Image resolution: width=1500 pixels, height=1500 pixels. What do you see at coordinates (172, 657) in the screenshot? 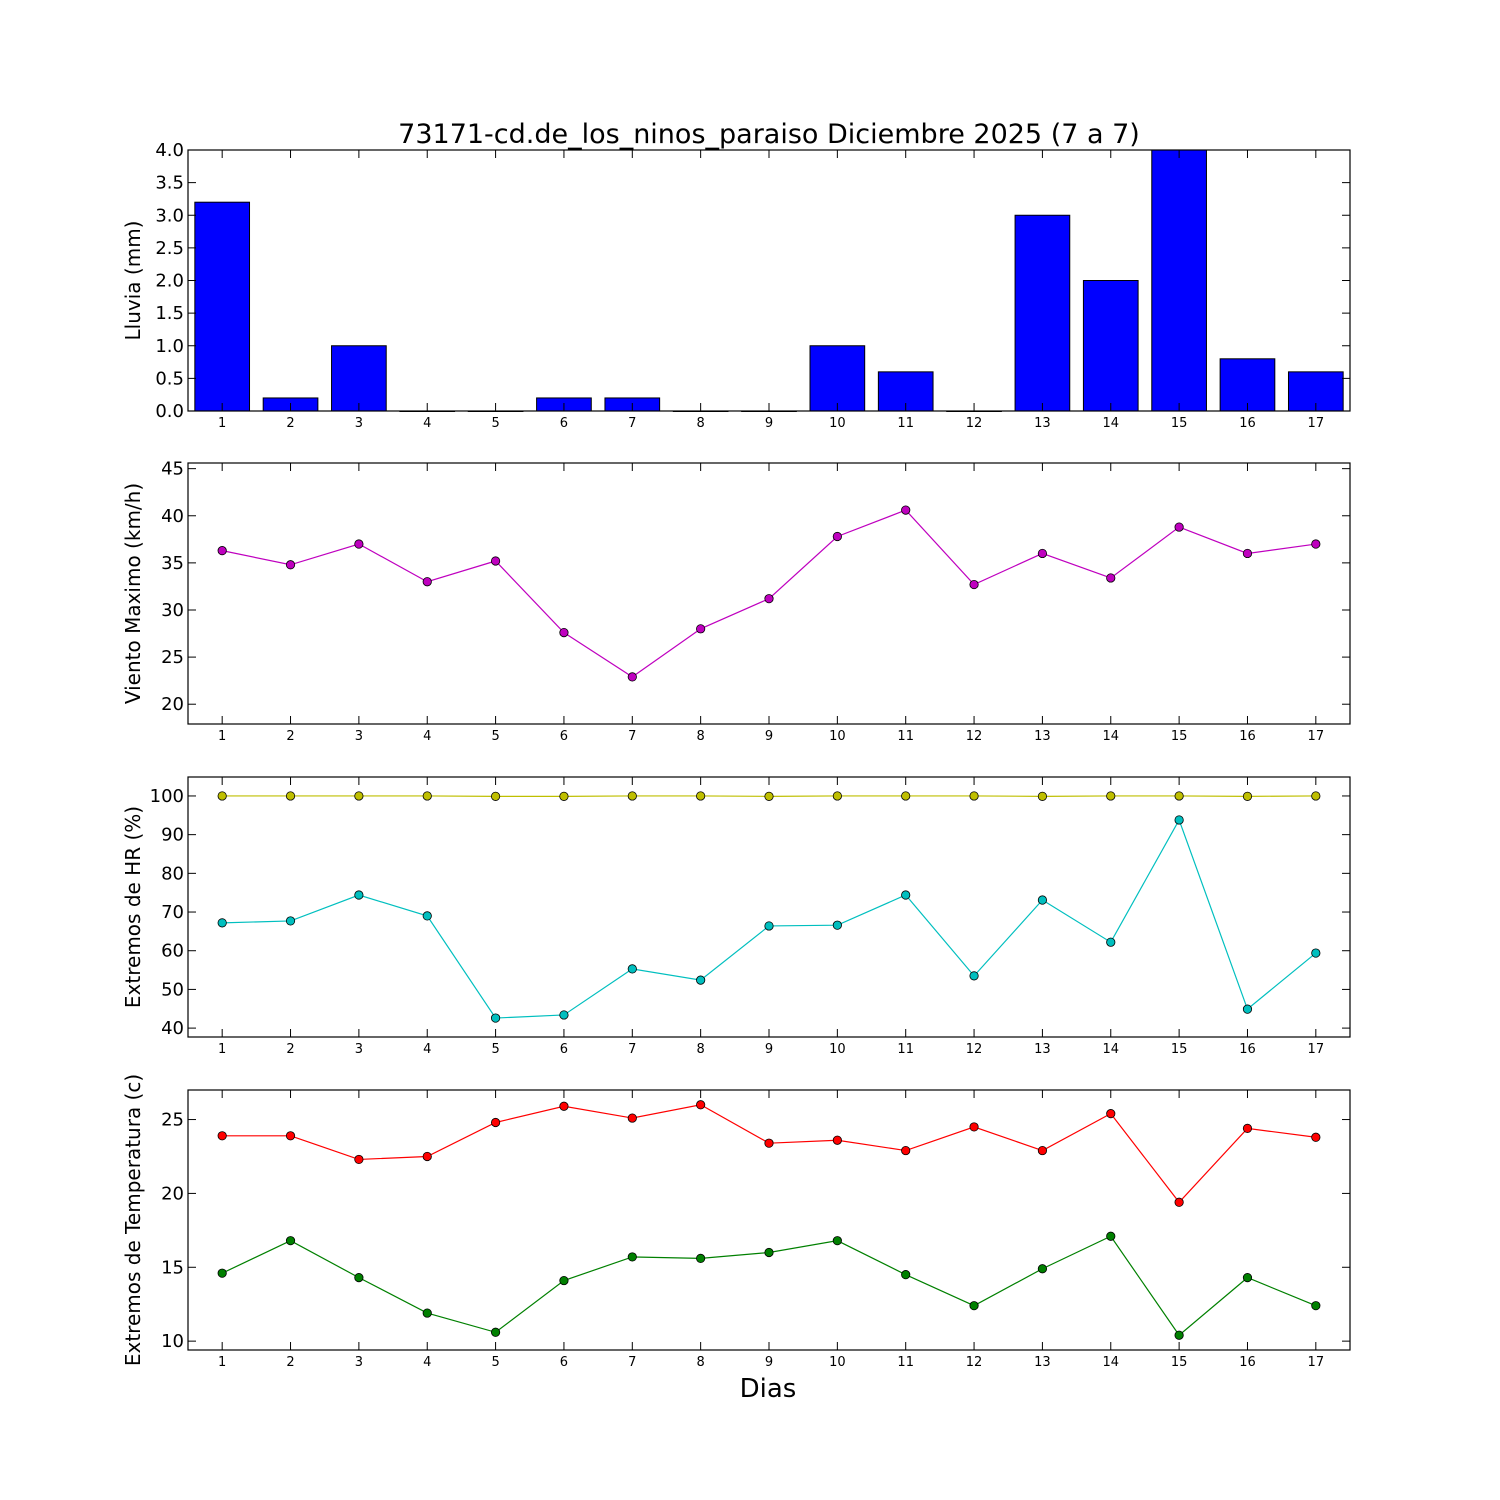
I see `y-tick-label: 25` at bounding box center [172, 657].